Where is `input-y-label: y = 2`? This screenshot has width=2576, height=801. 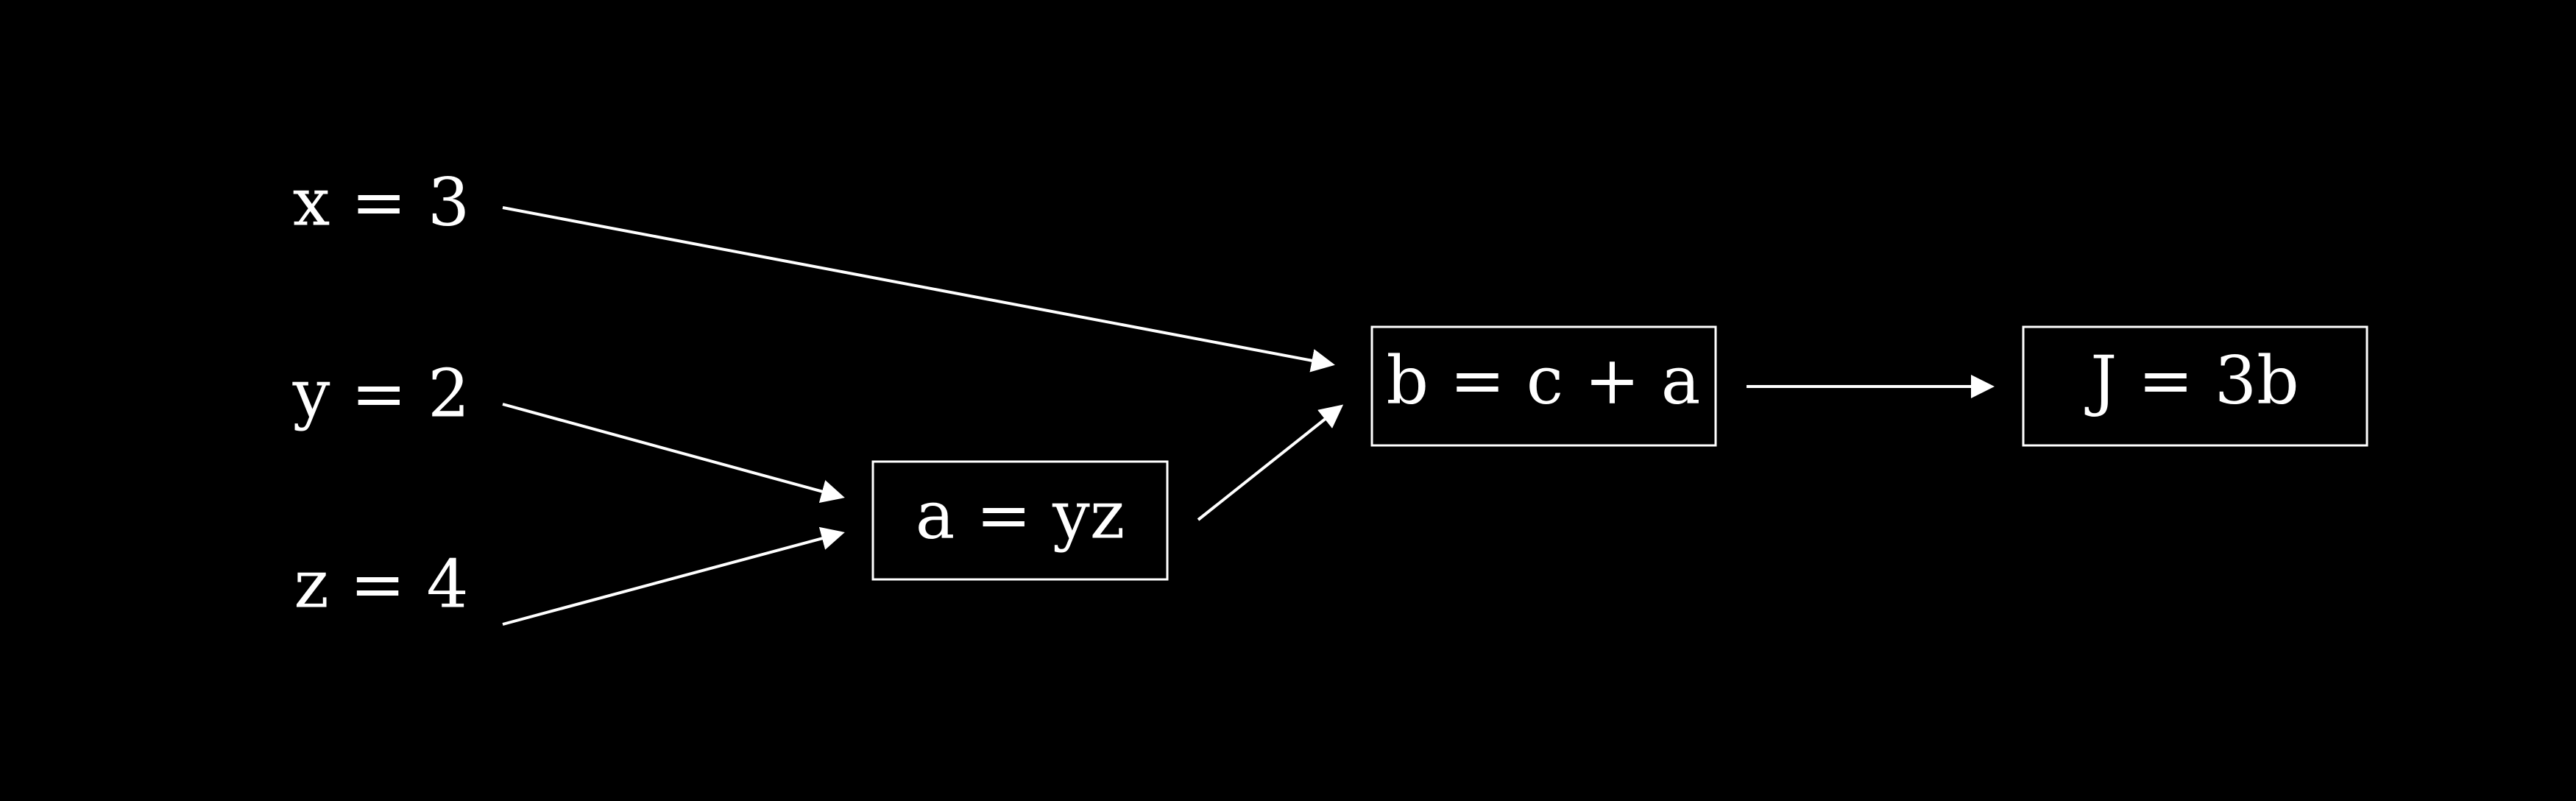
input-y-label: y = 2 is located at coordinates (381, 394).